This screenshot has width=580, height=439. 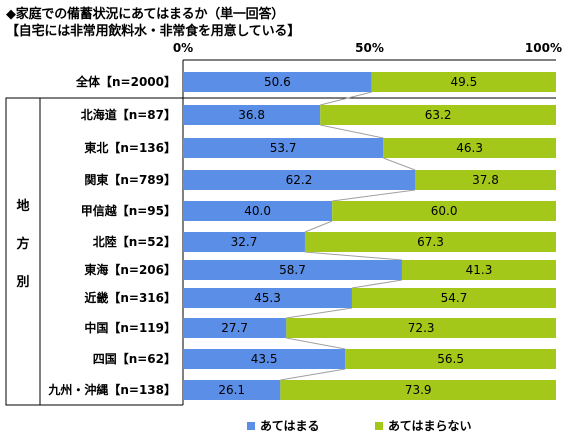 I want to click on data-label: 45.3, so click(x=267, y=298).